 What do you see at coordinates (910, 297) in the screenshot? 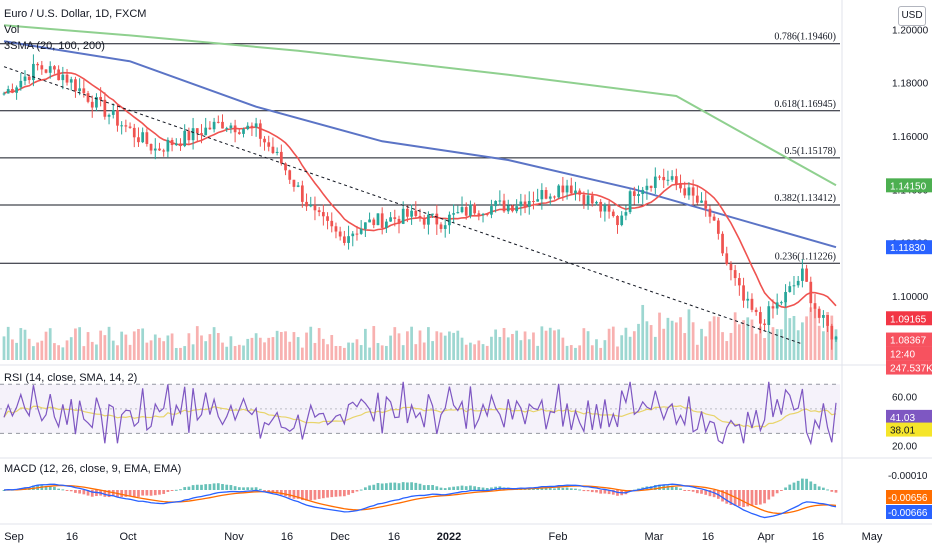
I see `price-tick-label: 1.10000` at bounding box center [910, 297].